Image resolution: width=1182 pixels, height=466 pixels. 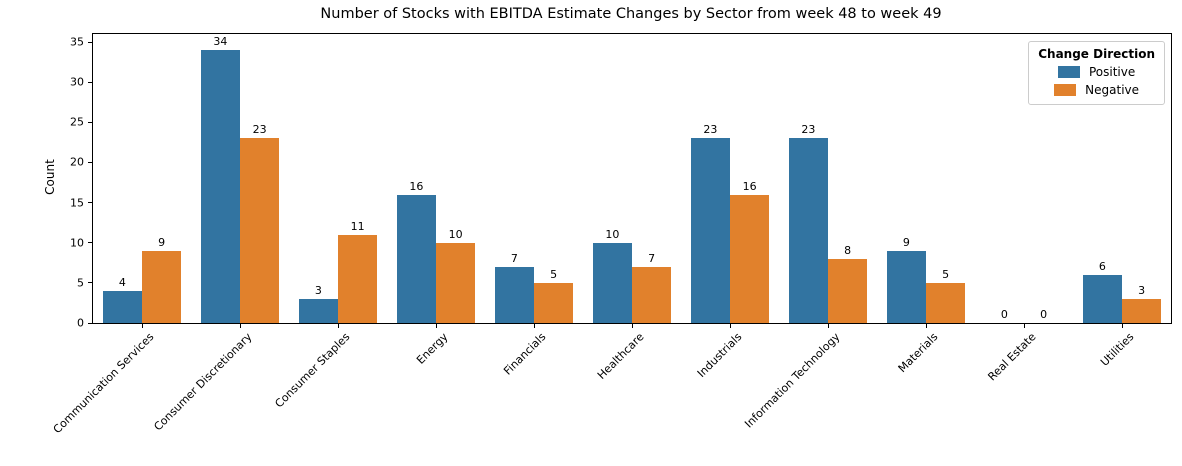 I want to click on y-tick-label: 35, so click(x=77, y=42).